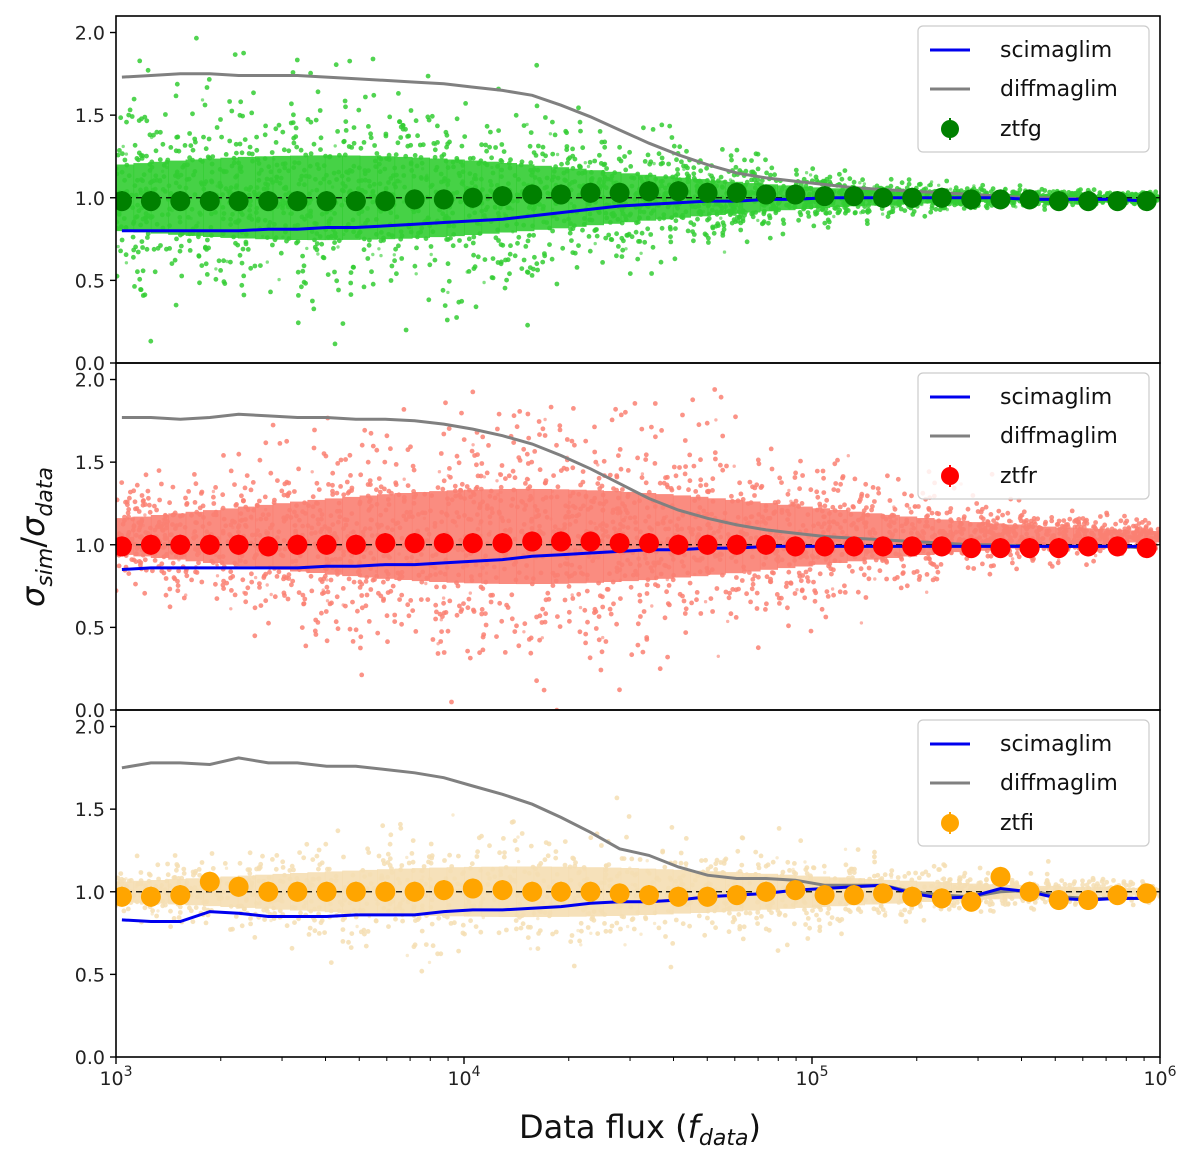 Image resolution: width=1200 pixels, height=1165 pixels. I want to click on binned-markers-ztfg, so click(636, 196).